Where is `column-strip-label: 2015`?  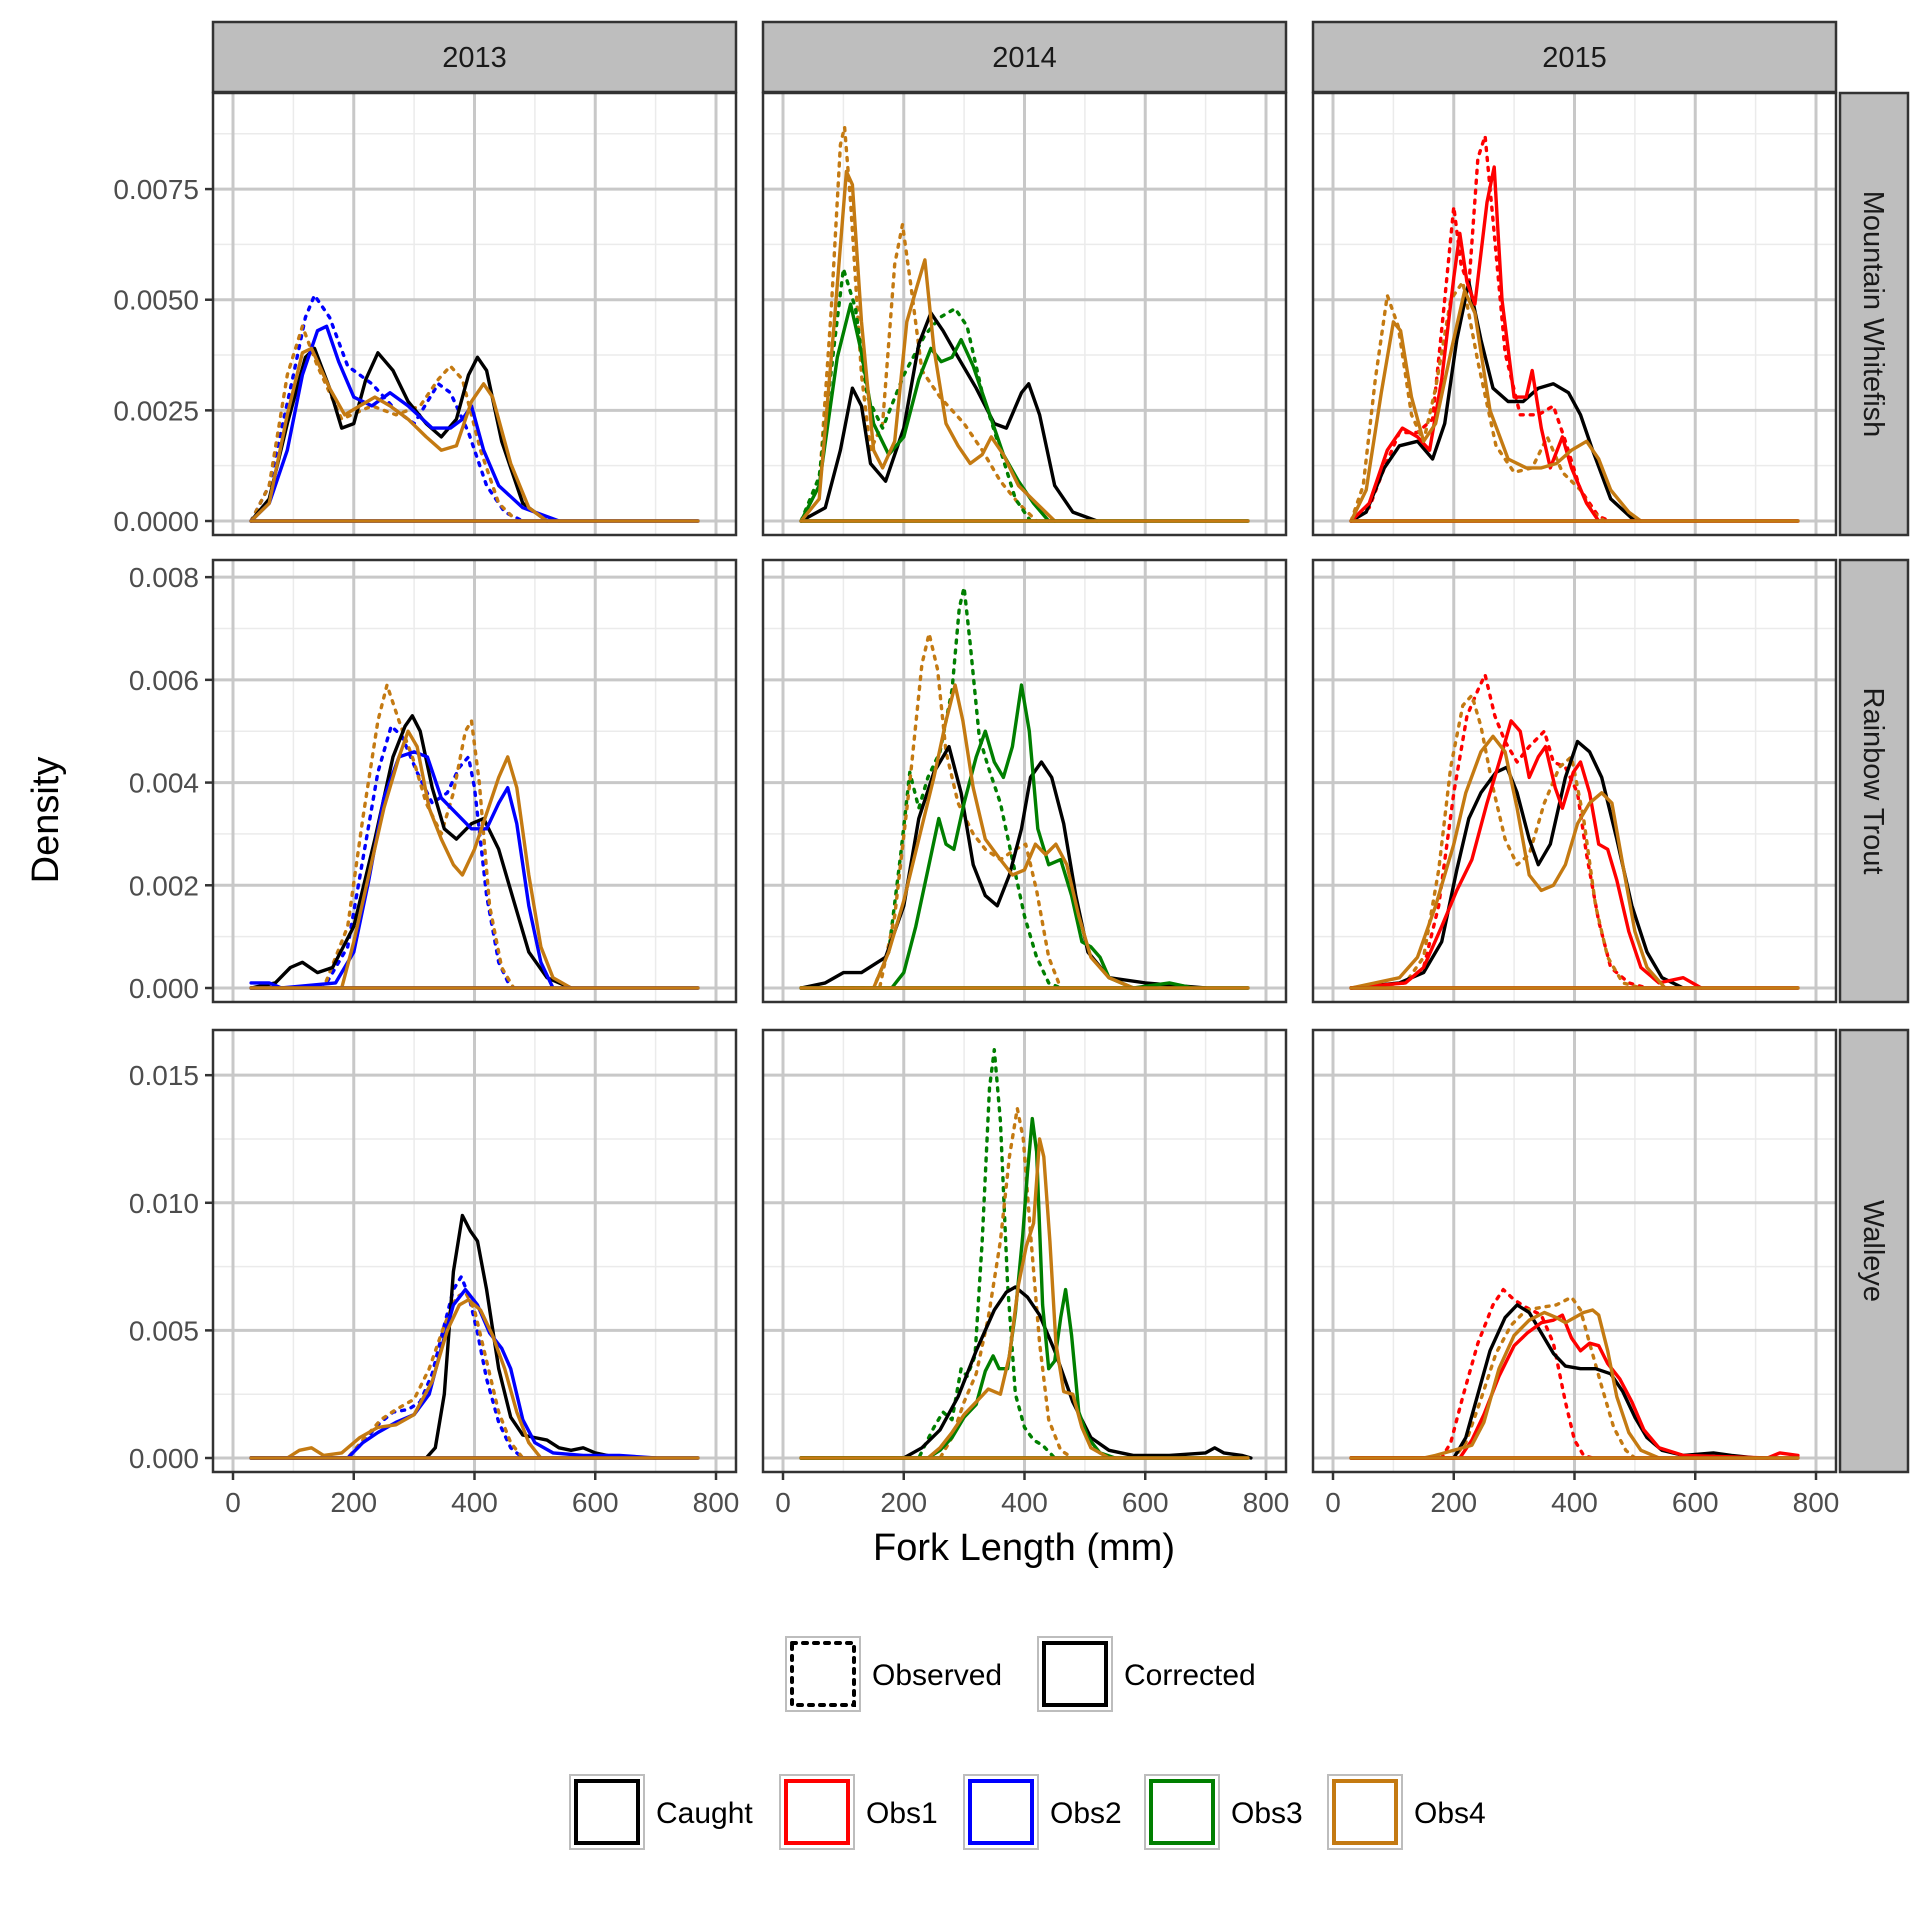
column-strip-label: 2015 is located at coordinates (1574, 58).